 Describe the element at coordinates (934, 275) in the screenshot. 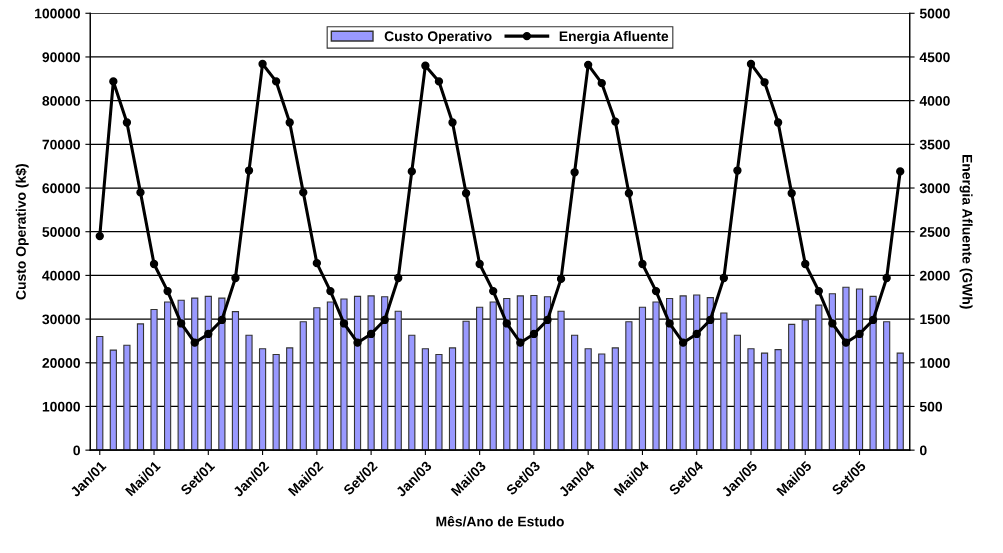

I see `y2-tick-label: 2000` at that location.